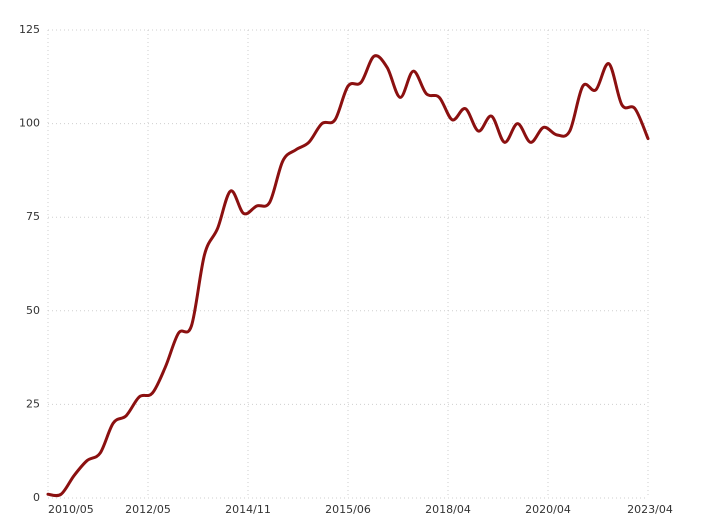 This screenshot has height=526, width=702. What do you see at coordinates (71, 509) in the screenshot?
I see `x-tick-label: 2010/05` at bounding box center [71, 509].